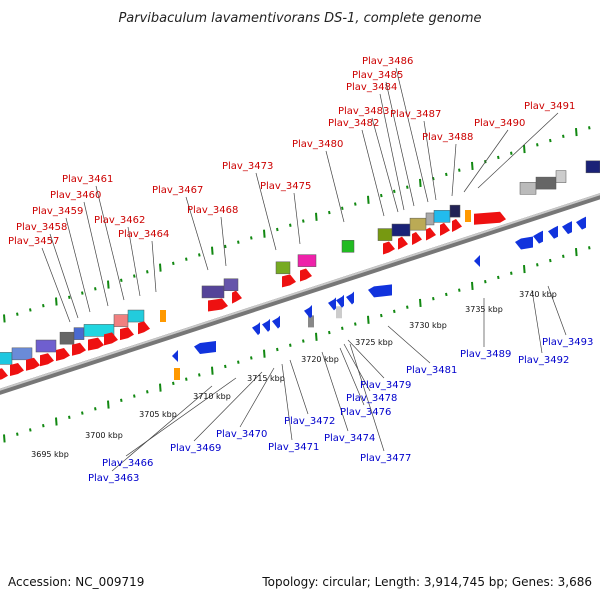  What do you see at coordinates (241, 434) in the screenshot?
I see `gene-label: Plav_3470` at bounding box center [241, 434].